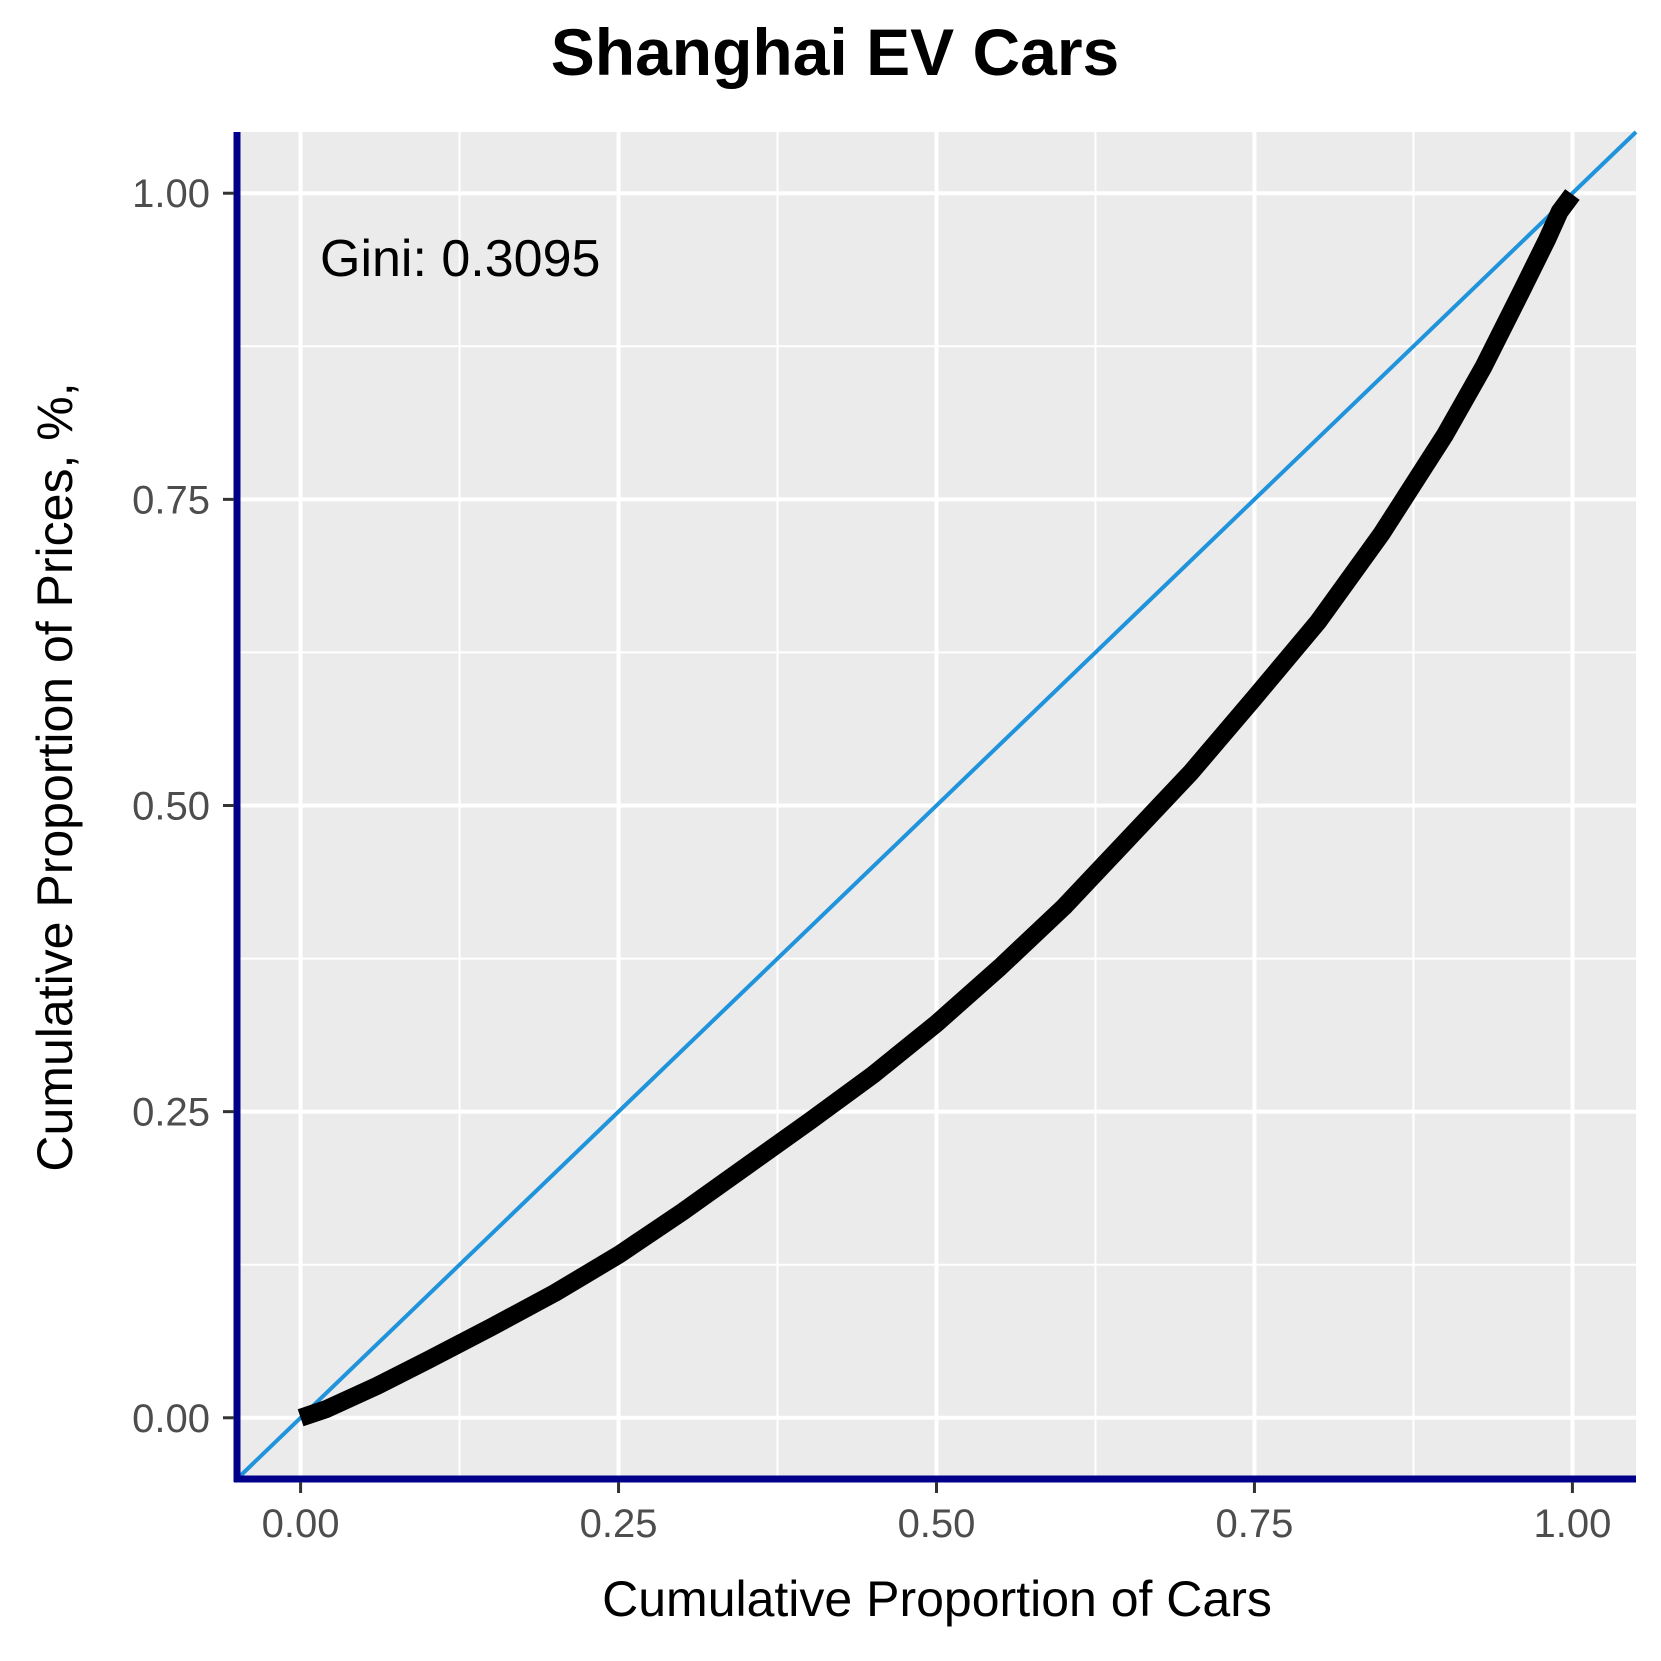 This screenshot has width=1661, height=1661. What do you see at coordinates (301, 1524) in the screenshot?
I see `x-tick-label: 0.00` at bounding box center [301, 1524].